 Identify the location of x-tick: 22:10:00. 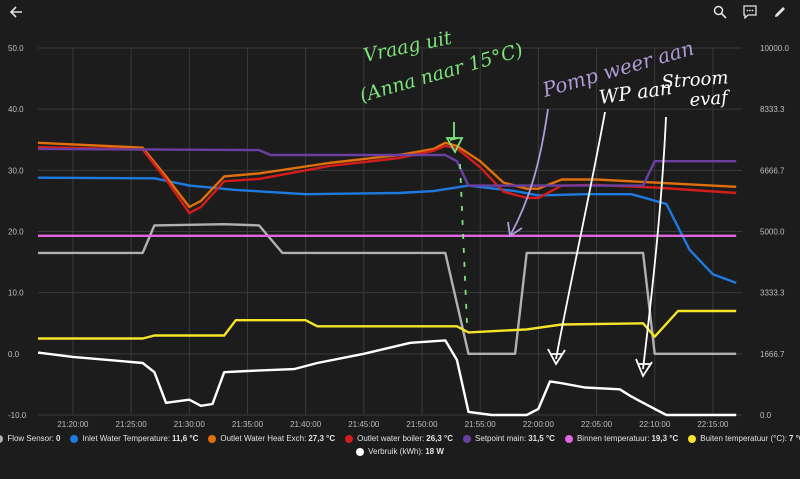
(655, 424).